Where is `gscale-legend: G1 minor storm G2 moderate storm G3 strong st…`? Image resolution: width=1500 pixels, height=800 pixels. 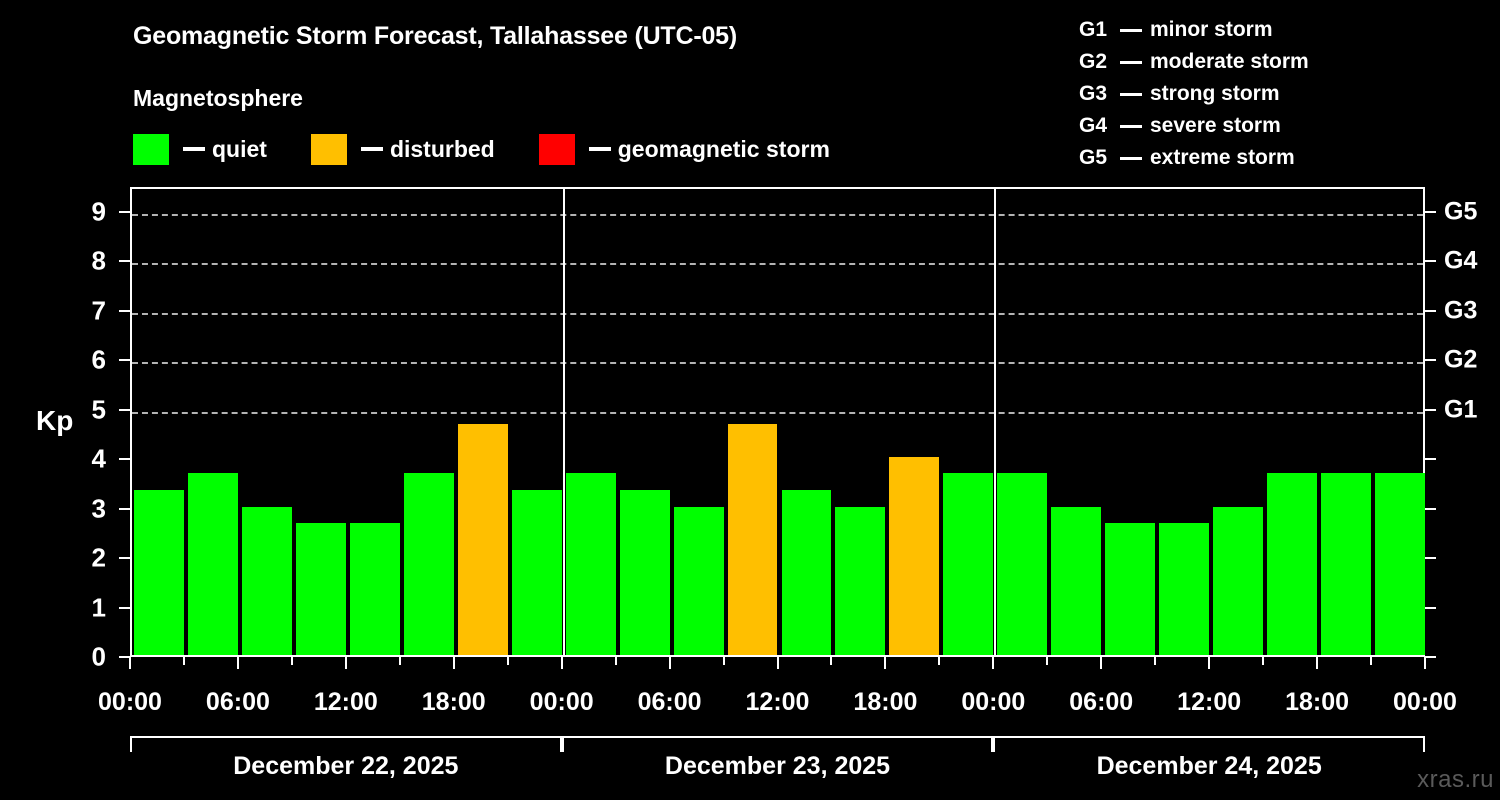
gscale-legend: G1 minor storm G2 moderate storm G3 strong st… is located at coordinates (1249, 94).